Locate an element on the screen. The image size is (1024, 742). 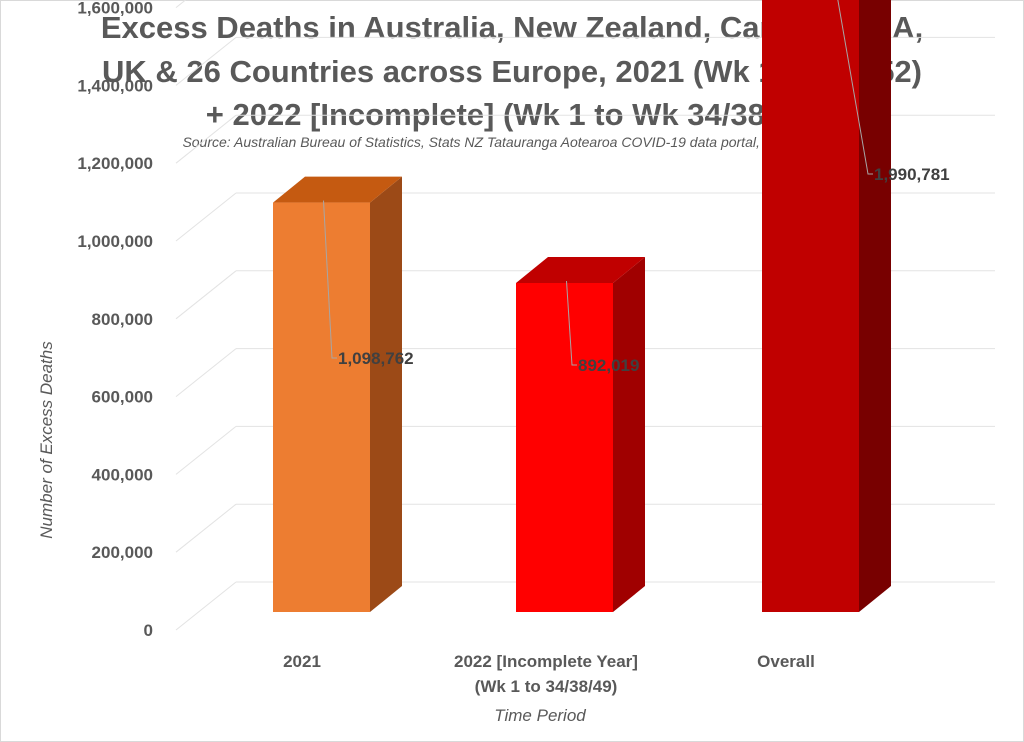
x-tick-label: 2022 [Incomplete Year] is located at coordinates (546, 661).